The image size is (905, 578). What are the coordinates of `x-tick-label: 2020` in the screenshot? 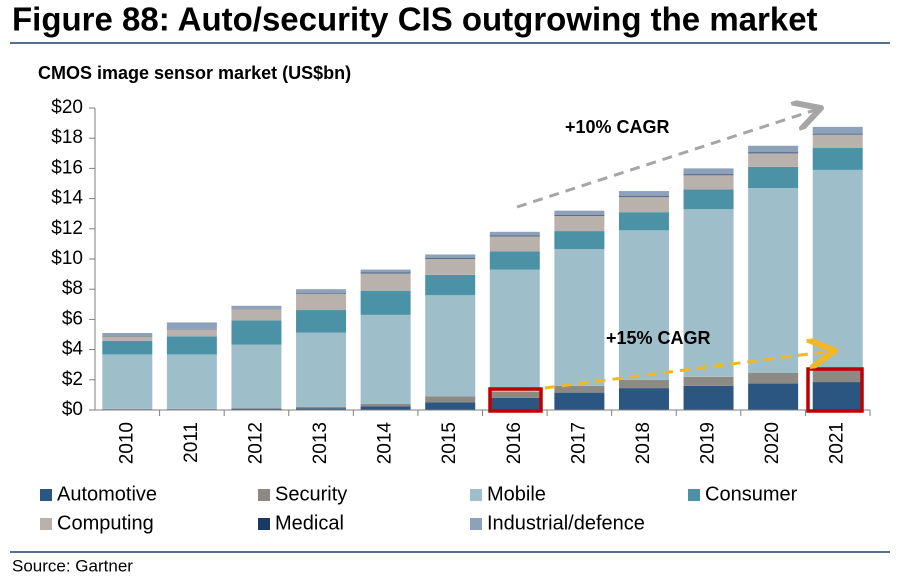 It's located at (772, 443).